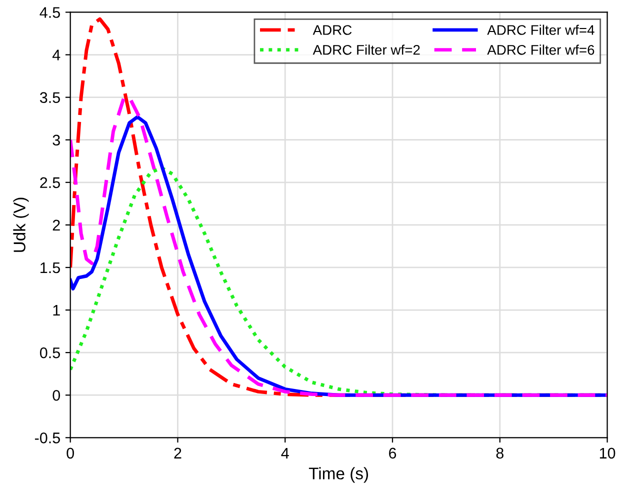 The image size is (628, 489). I want to click on y-tick-label: 4.5, so click(50, 12).